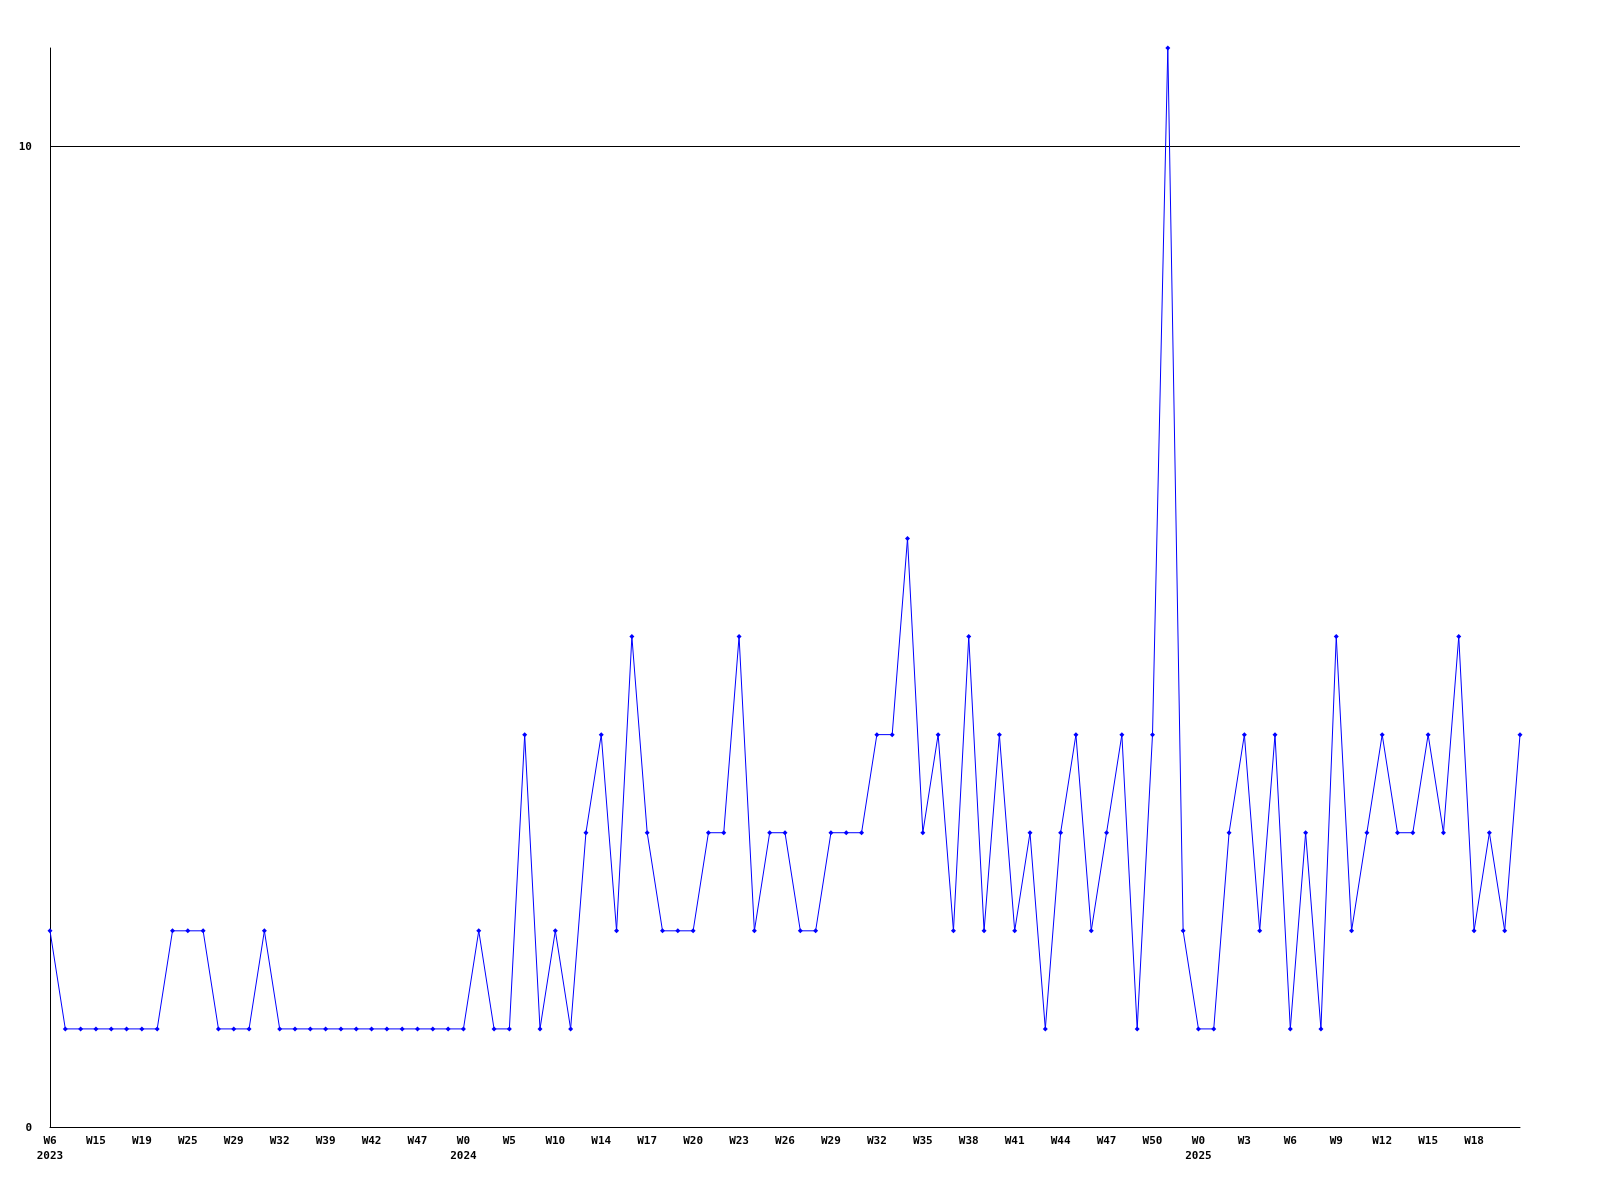  Describe the element at coordinates (1244, 1140) in the screenshot. I see `x-tick-label: W3` at that location.